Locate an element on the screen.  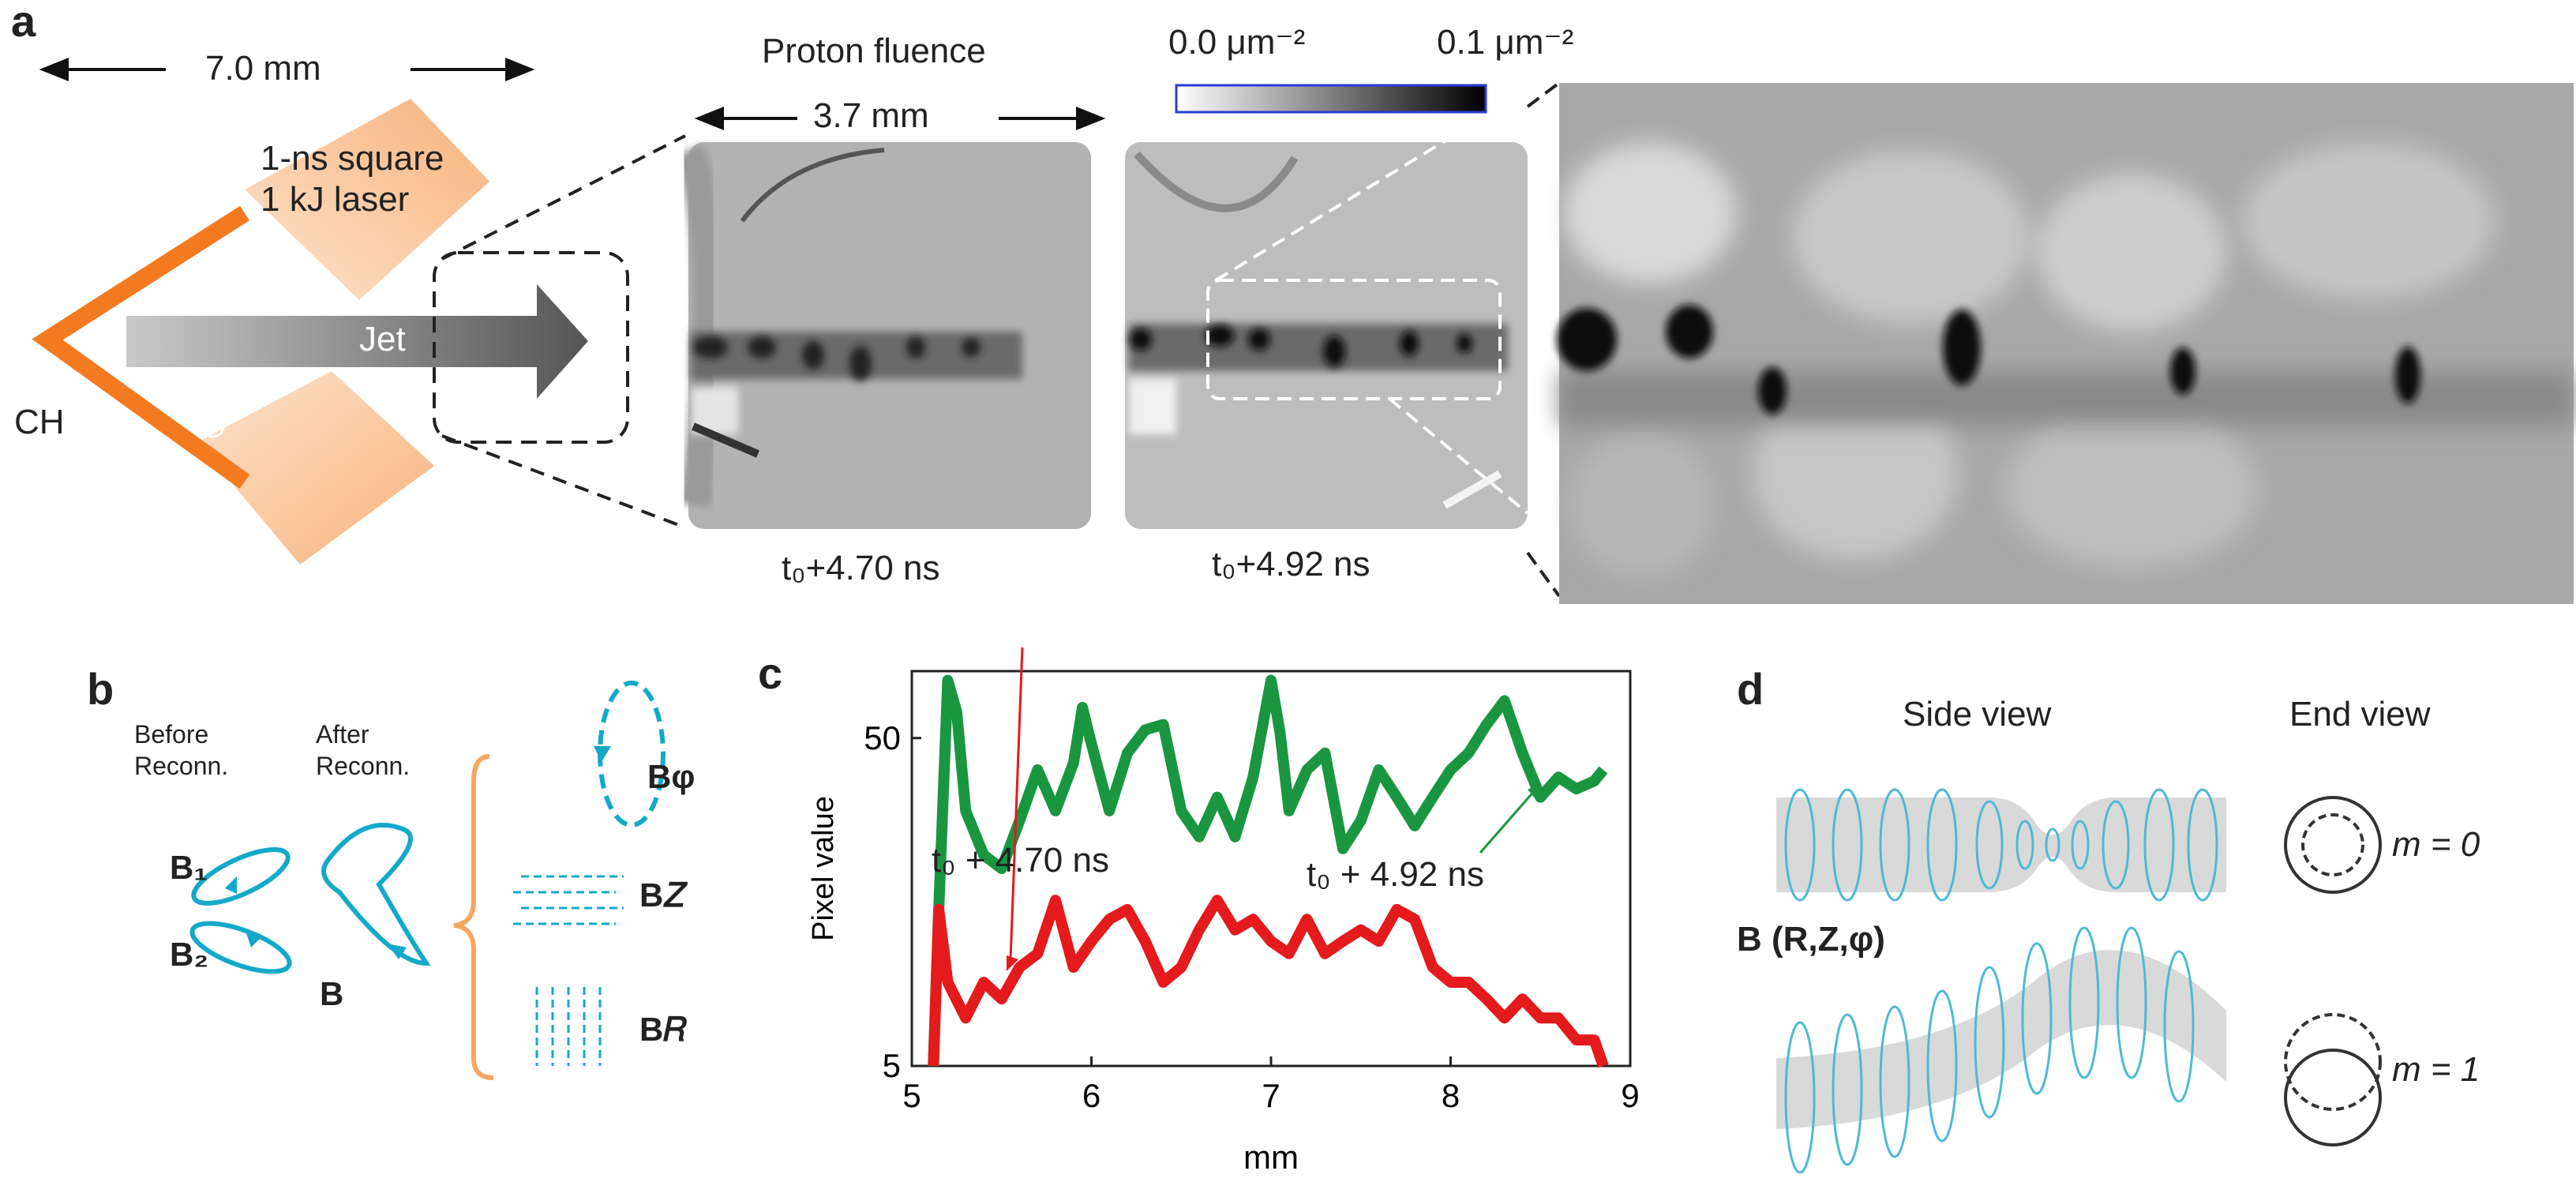
laser-label-line1: 1-ns square is located at coordinates (352, 158).